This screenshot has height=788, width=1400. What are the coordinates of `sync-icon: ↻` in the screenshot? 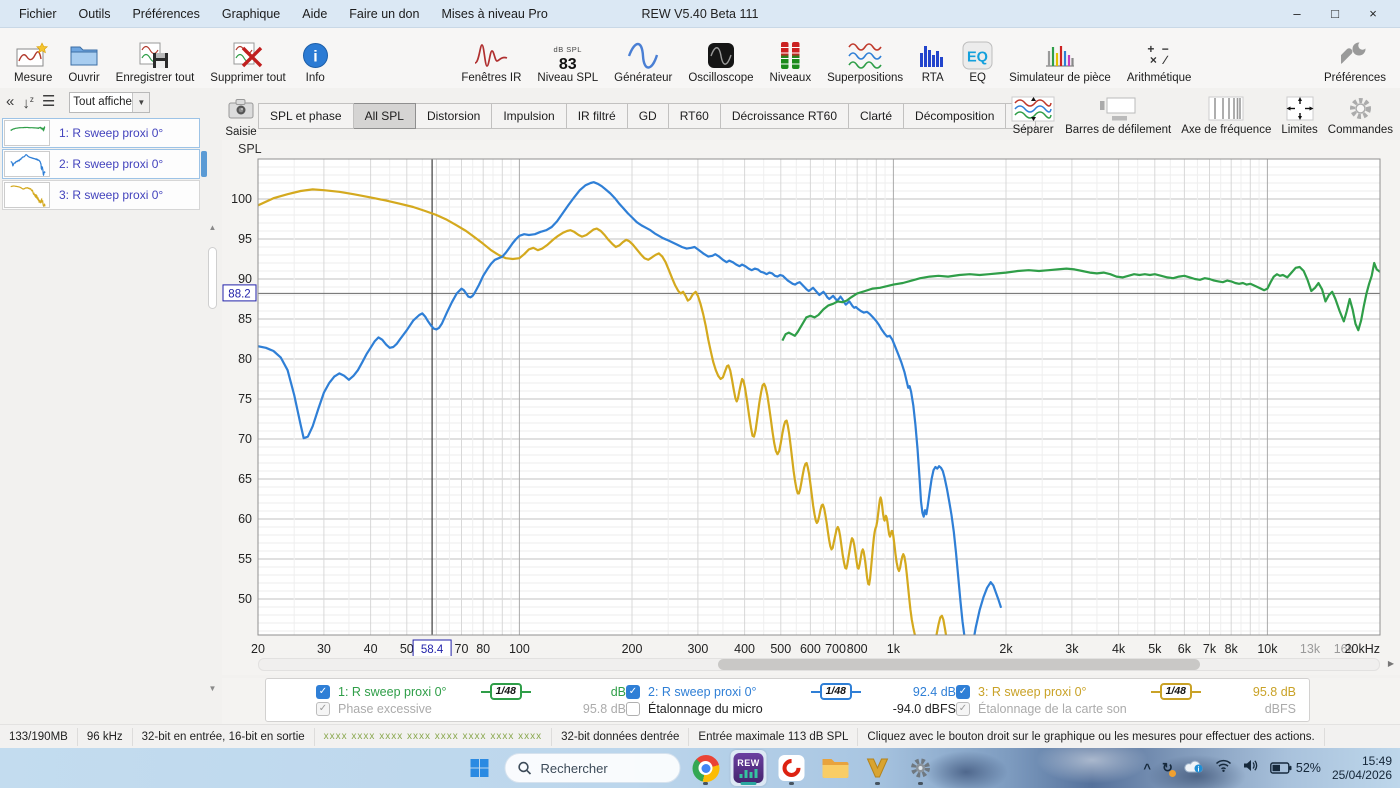 It's located at (1169, 768).